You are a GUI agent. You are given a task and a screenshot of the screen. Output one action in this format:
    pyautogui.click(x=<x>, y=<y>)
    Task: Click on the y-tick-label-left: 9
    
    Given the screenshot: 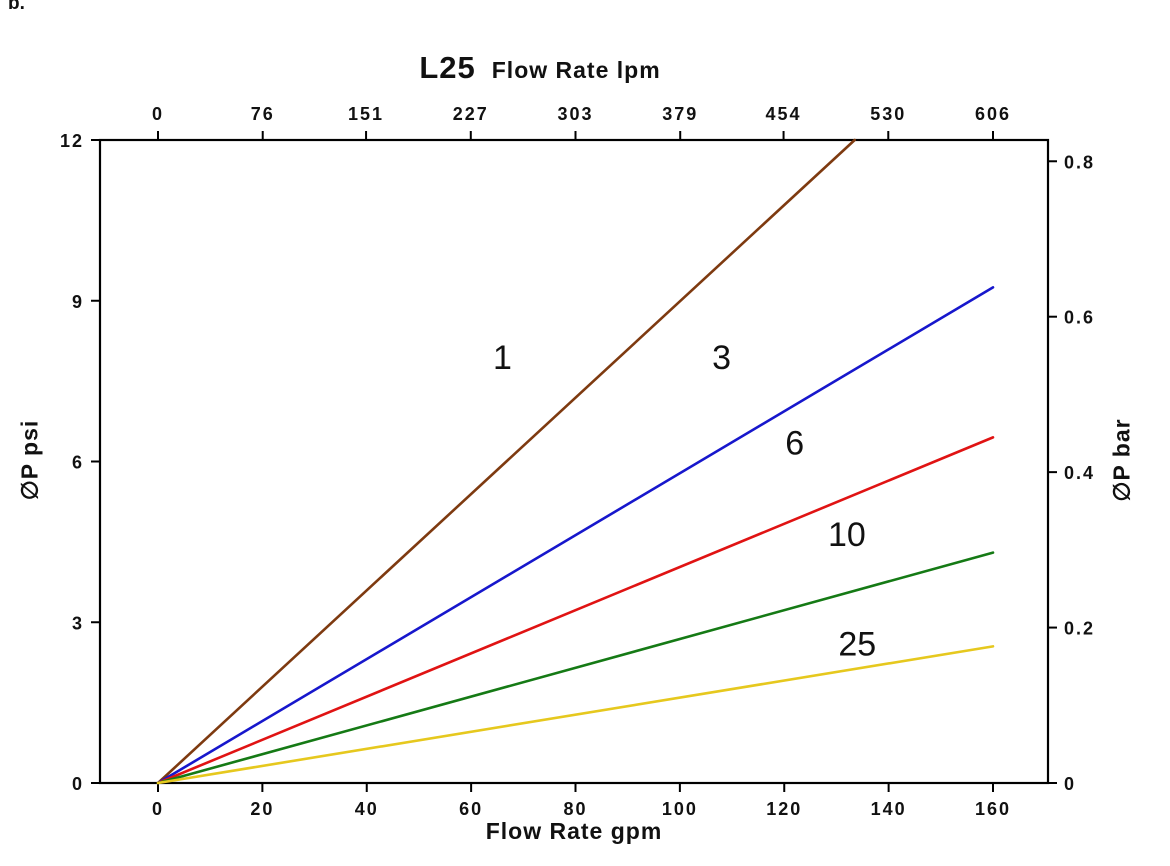 What is the action you would take?
    pyautogui.click(x=78, y=302)
    